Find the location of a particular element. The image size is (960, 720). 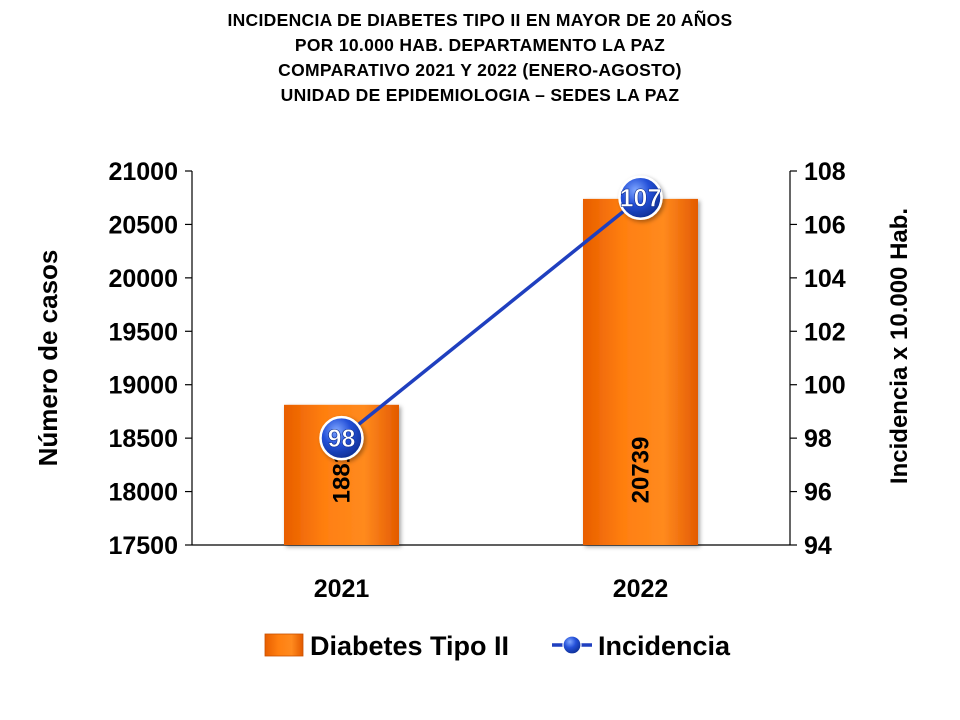

legend: Diabetes Tipo II Incidencia is located at coordinates (497, 646).